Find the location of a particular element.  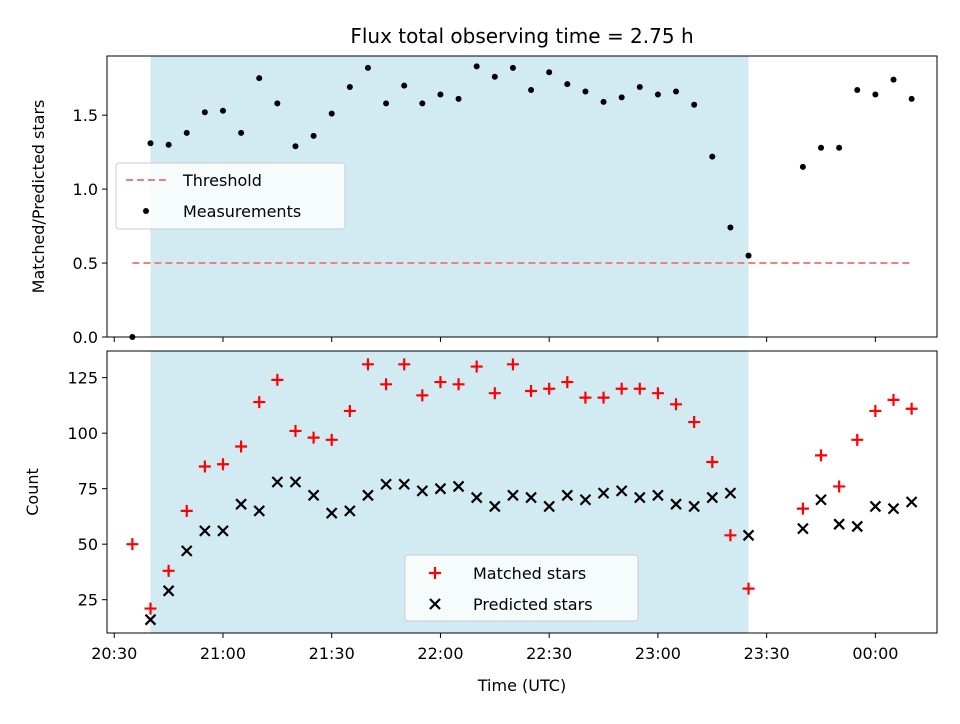

y-tick-label: 0.0 is located at coordinates (85, 337).